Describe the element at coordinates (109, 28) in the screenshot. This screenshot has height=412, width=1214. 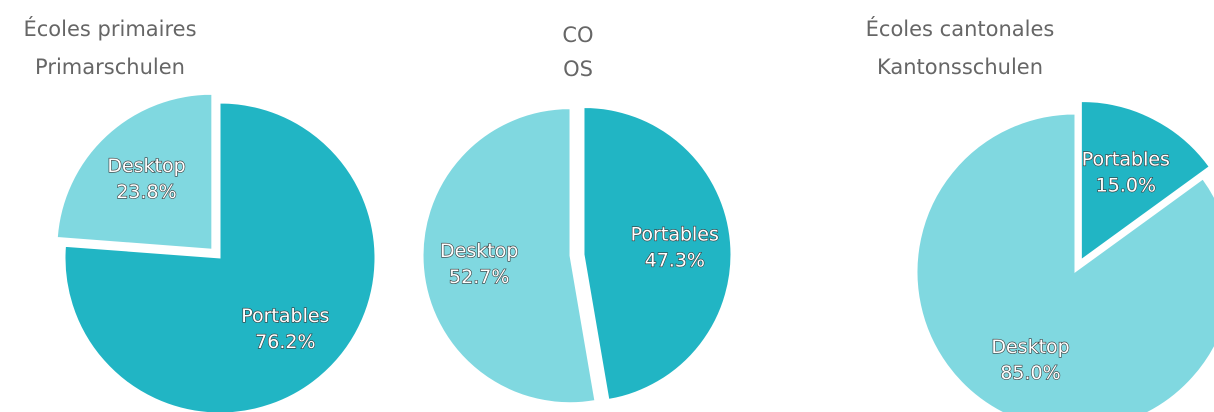
I see `chart-title: Écoles primaires` at that location.